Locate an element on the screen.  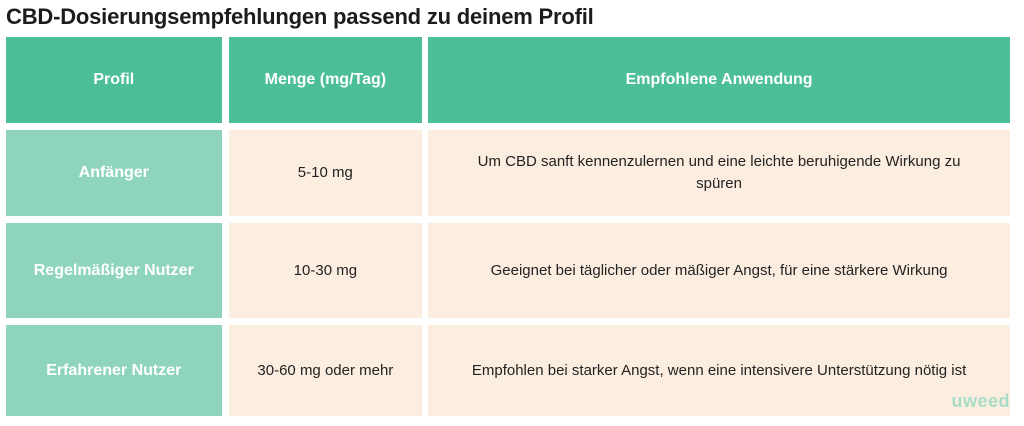
dose-cell: 30-60 mg oder mehr is located at coordinates (325, 370).